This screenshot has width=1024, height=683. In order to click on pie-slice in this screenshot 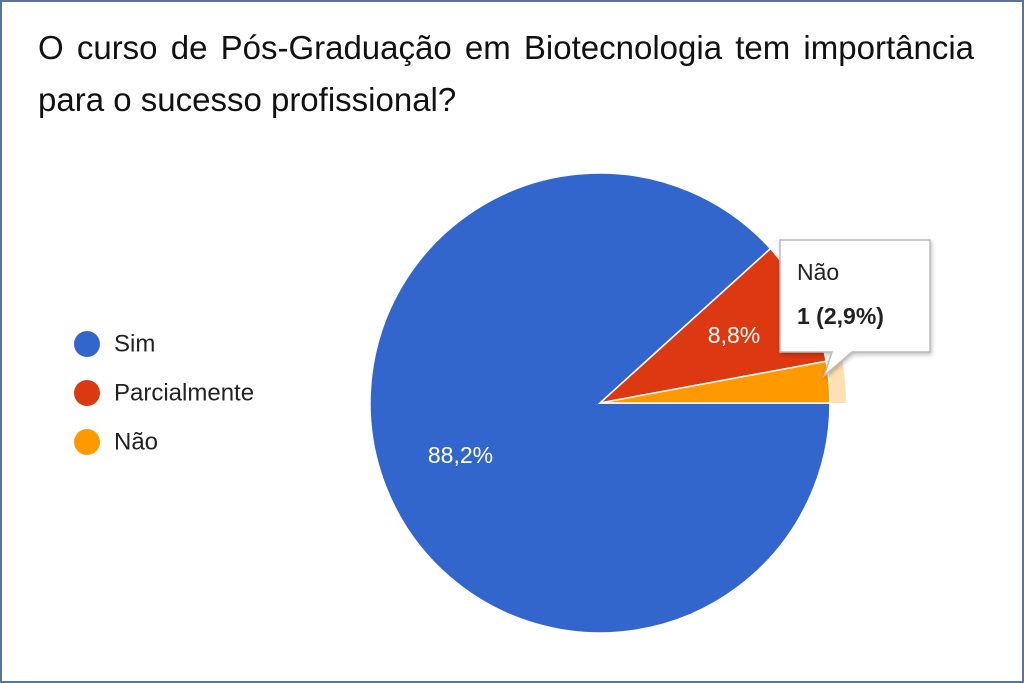, I will do `click(715, 382)`.